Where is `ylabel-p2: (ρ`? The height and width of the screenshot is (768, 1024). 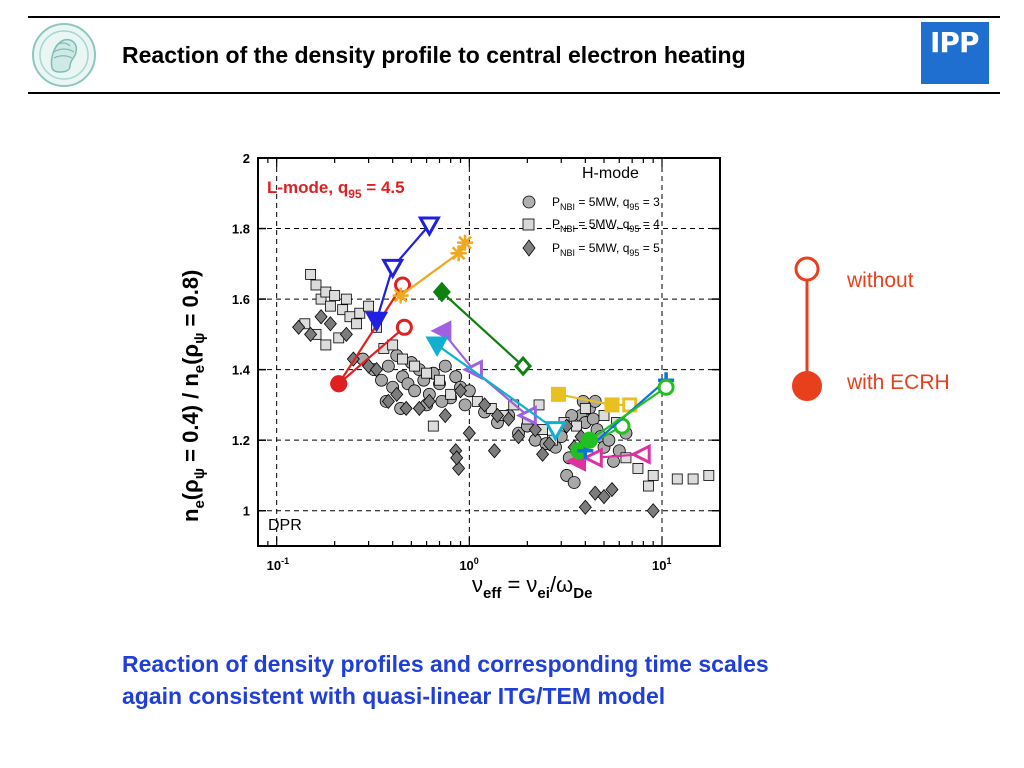
ylabel-p2: (ρ is located at coordinates (190, 489).